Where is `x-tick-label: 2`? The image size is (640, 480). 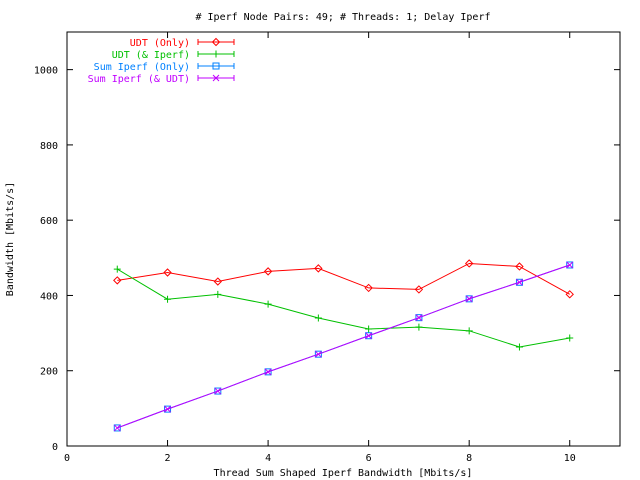
x-tick-label: 2 is located at coordinates (168, 458).